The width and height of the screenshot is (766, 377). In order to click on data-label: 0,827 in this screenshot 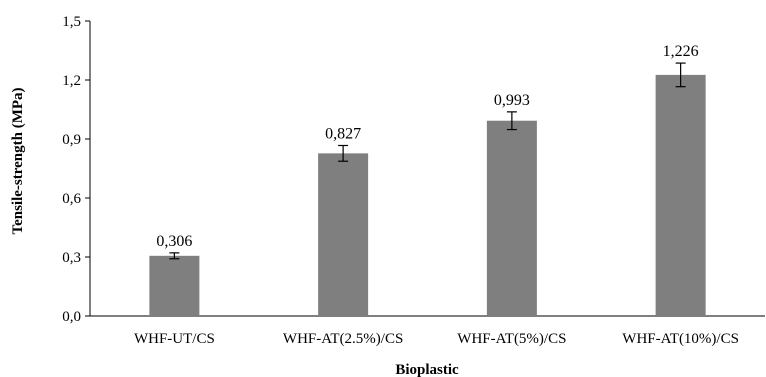, I will do `click(343, 133)`.